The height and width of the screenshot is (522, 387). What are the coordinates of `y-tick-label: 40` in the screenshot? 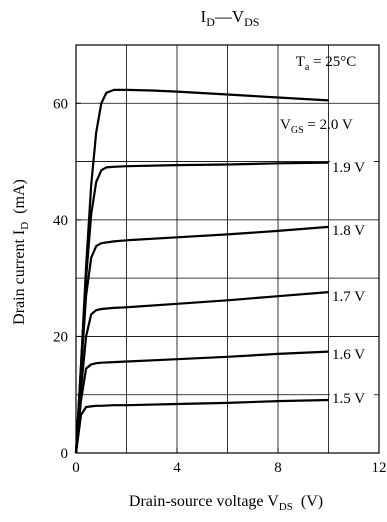 It's located at (60, 221).